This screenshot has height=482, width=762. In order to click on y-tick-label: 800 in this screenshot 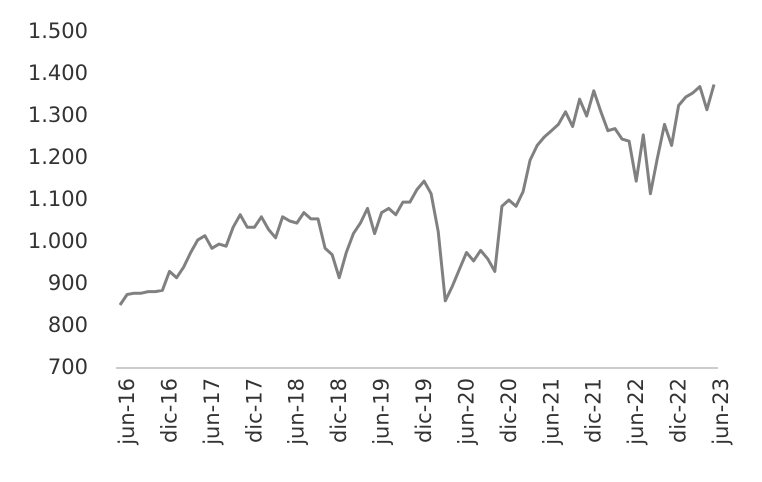, I will do `click(68, 325)`.